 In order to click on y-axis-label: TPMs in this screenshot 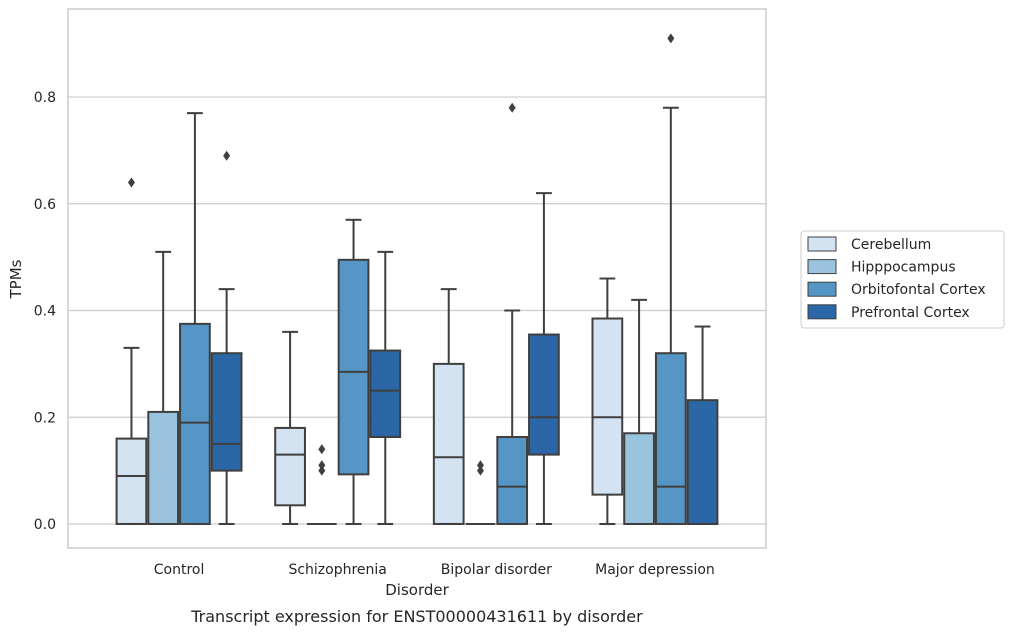, I will do `click(16, 279)`.